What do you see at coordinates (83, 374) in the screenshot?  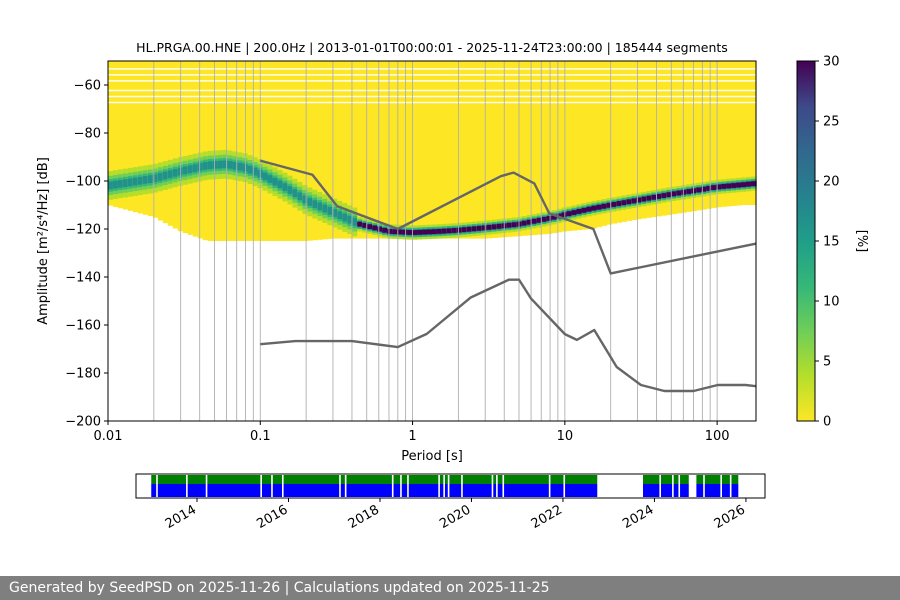 I see `y-tick-label: −180` at bounding box center [83, 374].